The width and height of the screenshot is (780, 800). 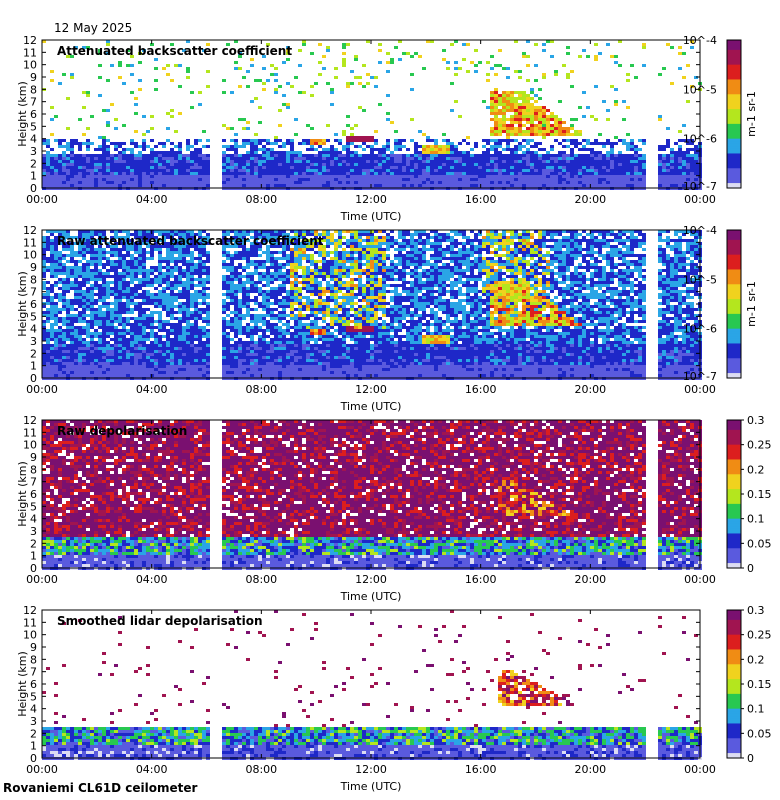 I want to click on y-tick-label: 3, so click(x=33, y=151).